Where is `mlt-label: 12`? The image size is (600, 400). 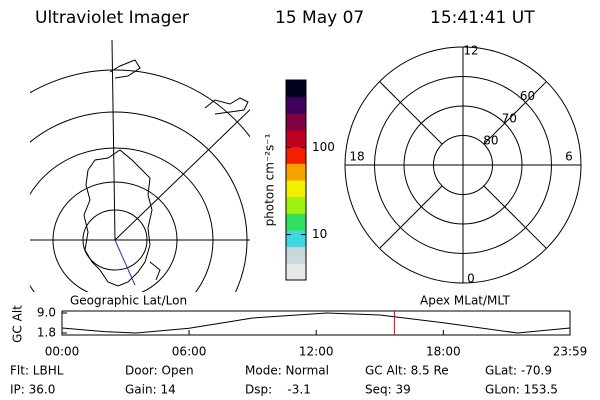
mlt-label: 12 is located at coordinates (470, 51).